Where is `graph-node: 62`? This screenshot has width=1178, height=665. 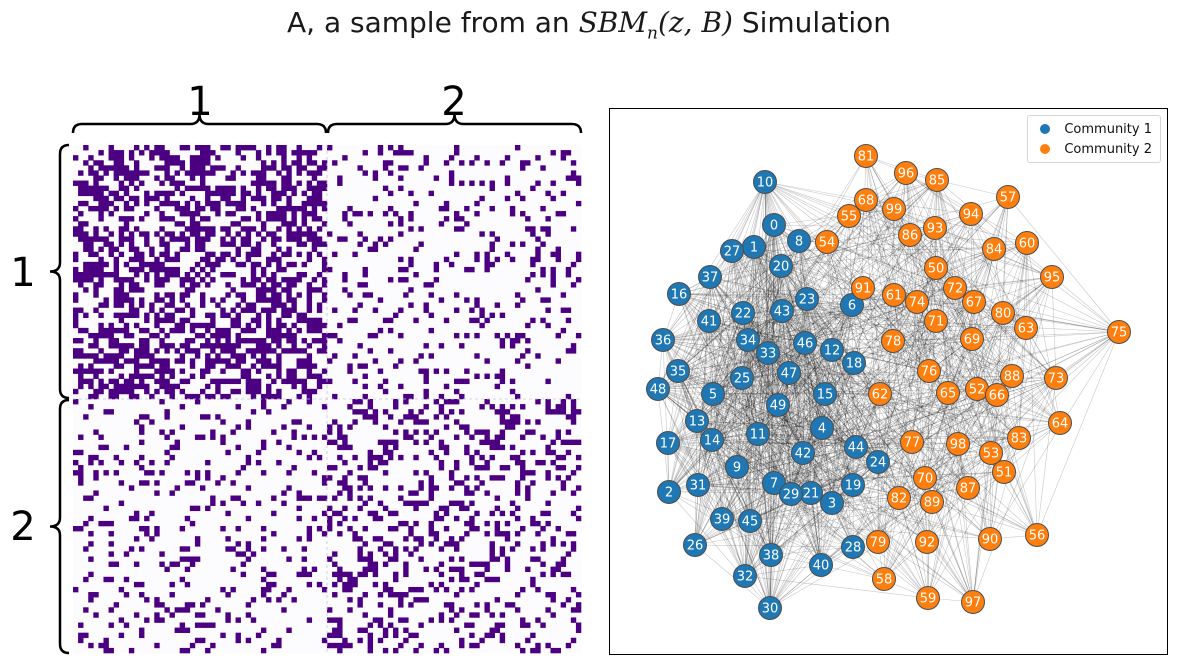
graph-node: 62 is located at coordinates (880, 394).